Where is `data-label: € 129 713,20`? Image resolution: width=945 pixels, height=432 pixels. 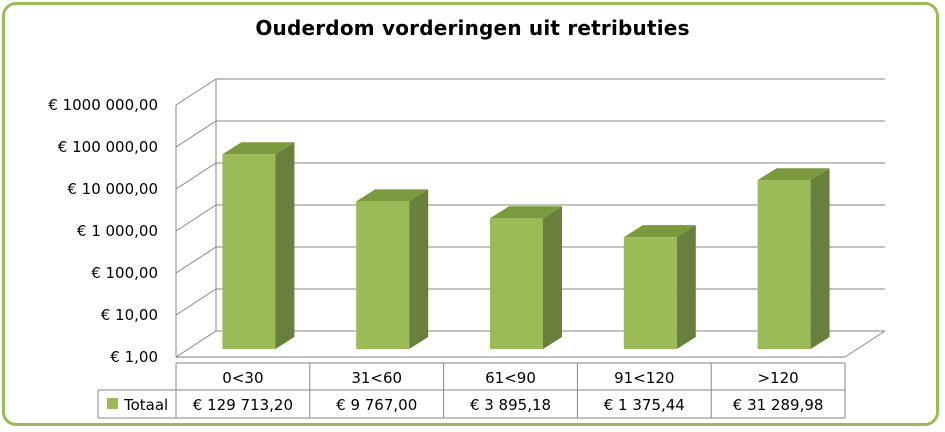
data-label: € 129 713,20 is located at coordinates (243, 405).